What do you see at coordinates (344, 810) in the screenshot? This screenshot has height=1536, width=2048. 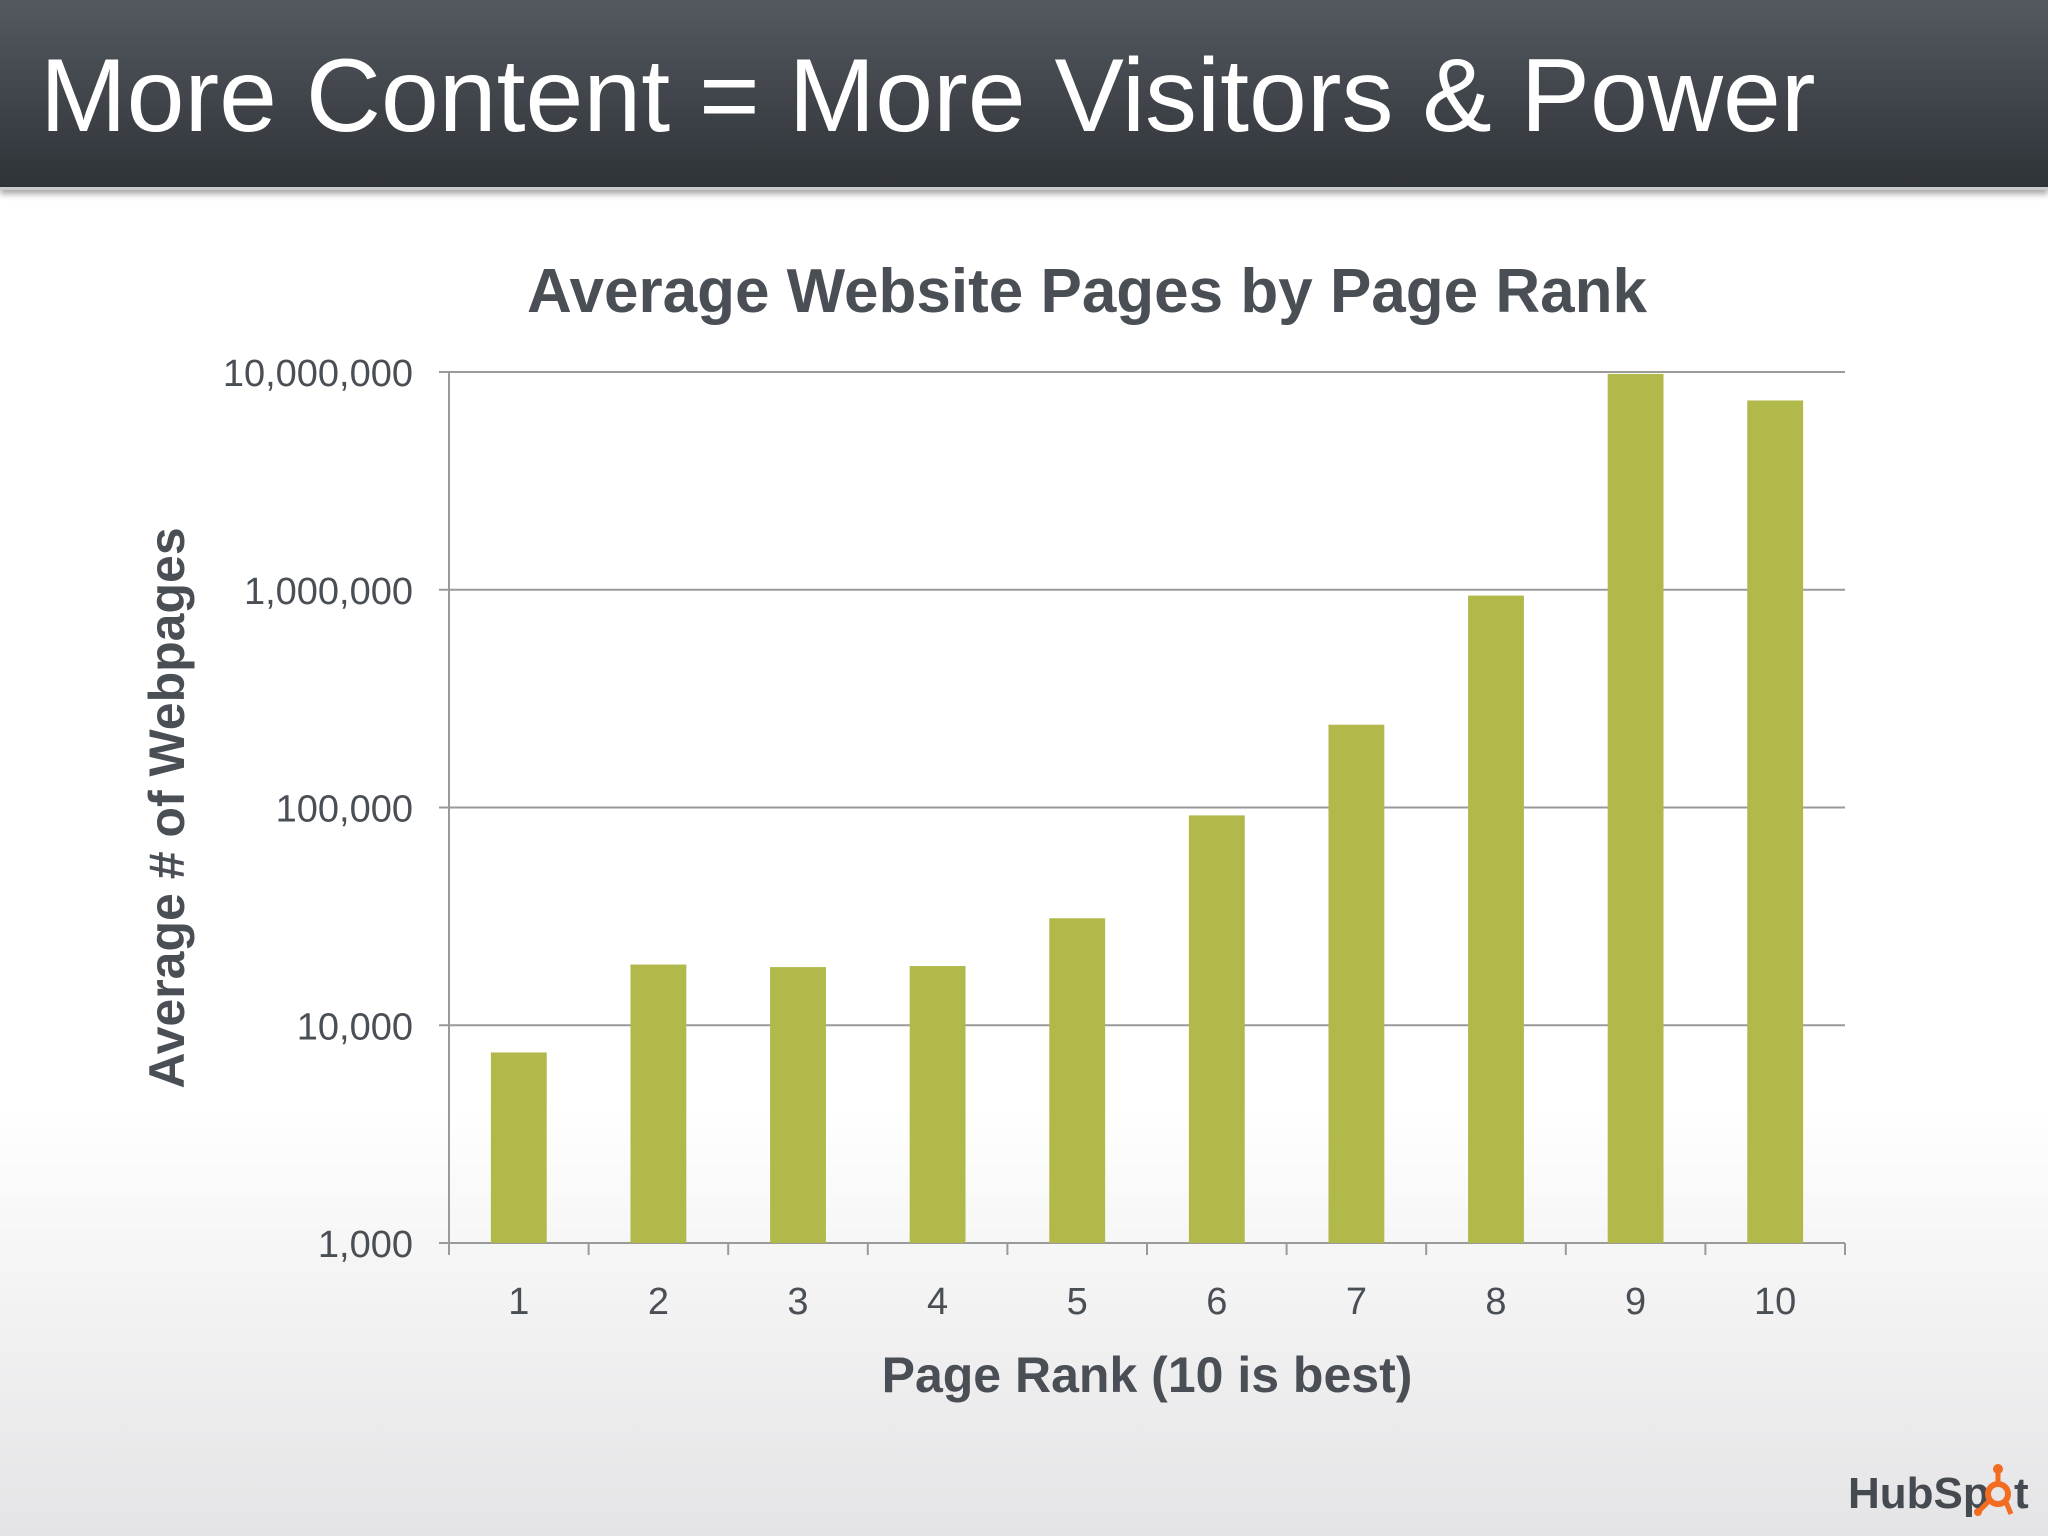 I see `y-tick-label: 100,000` at bounding box center [344, 810].